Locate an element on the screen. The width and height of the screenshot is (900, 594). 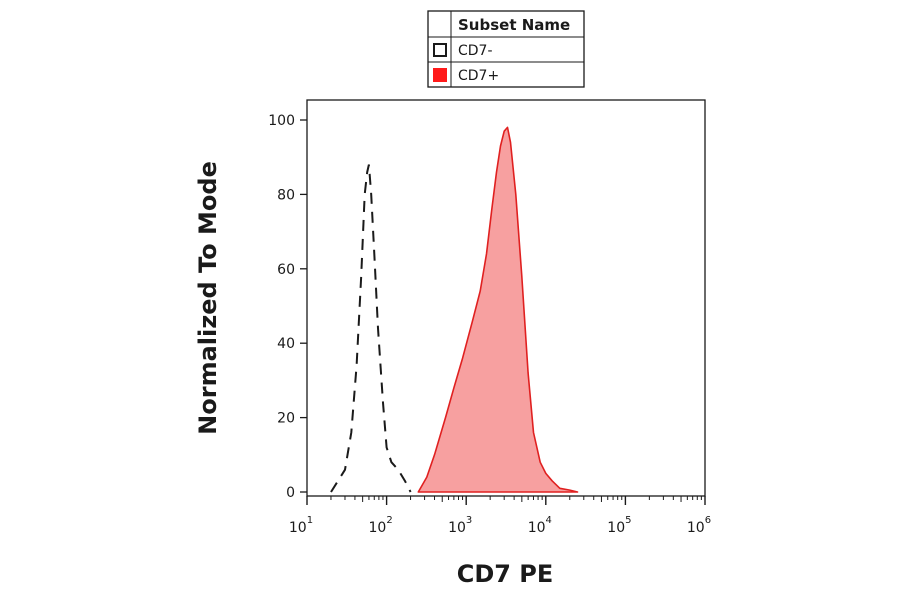
y-axis-title: Normalized To Mode is located at coordinates (208, 298).